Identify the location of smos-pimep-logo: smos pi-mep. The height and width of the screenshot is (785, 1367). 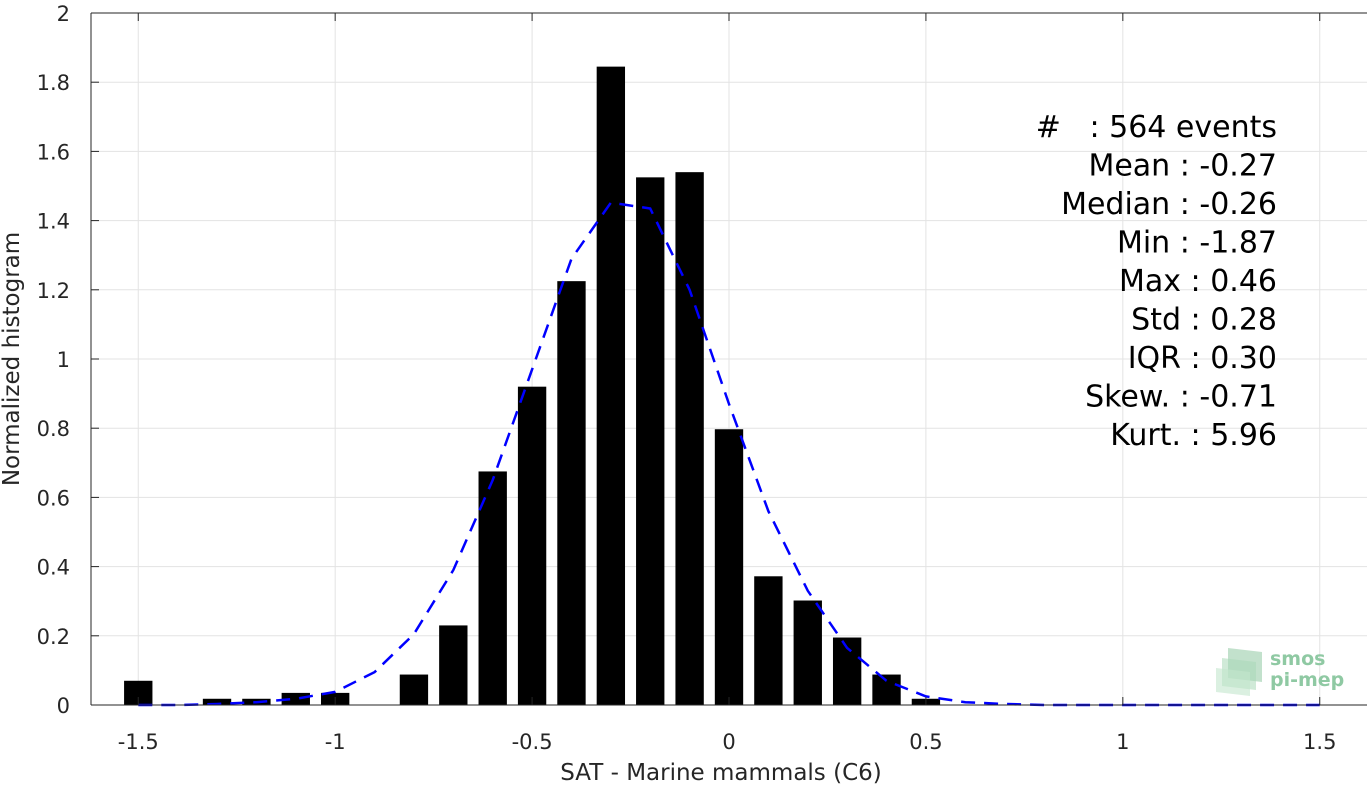
(1280, 672).